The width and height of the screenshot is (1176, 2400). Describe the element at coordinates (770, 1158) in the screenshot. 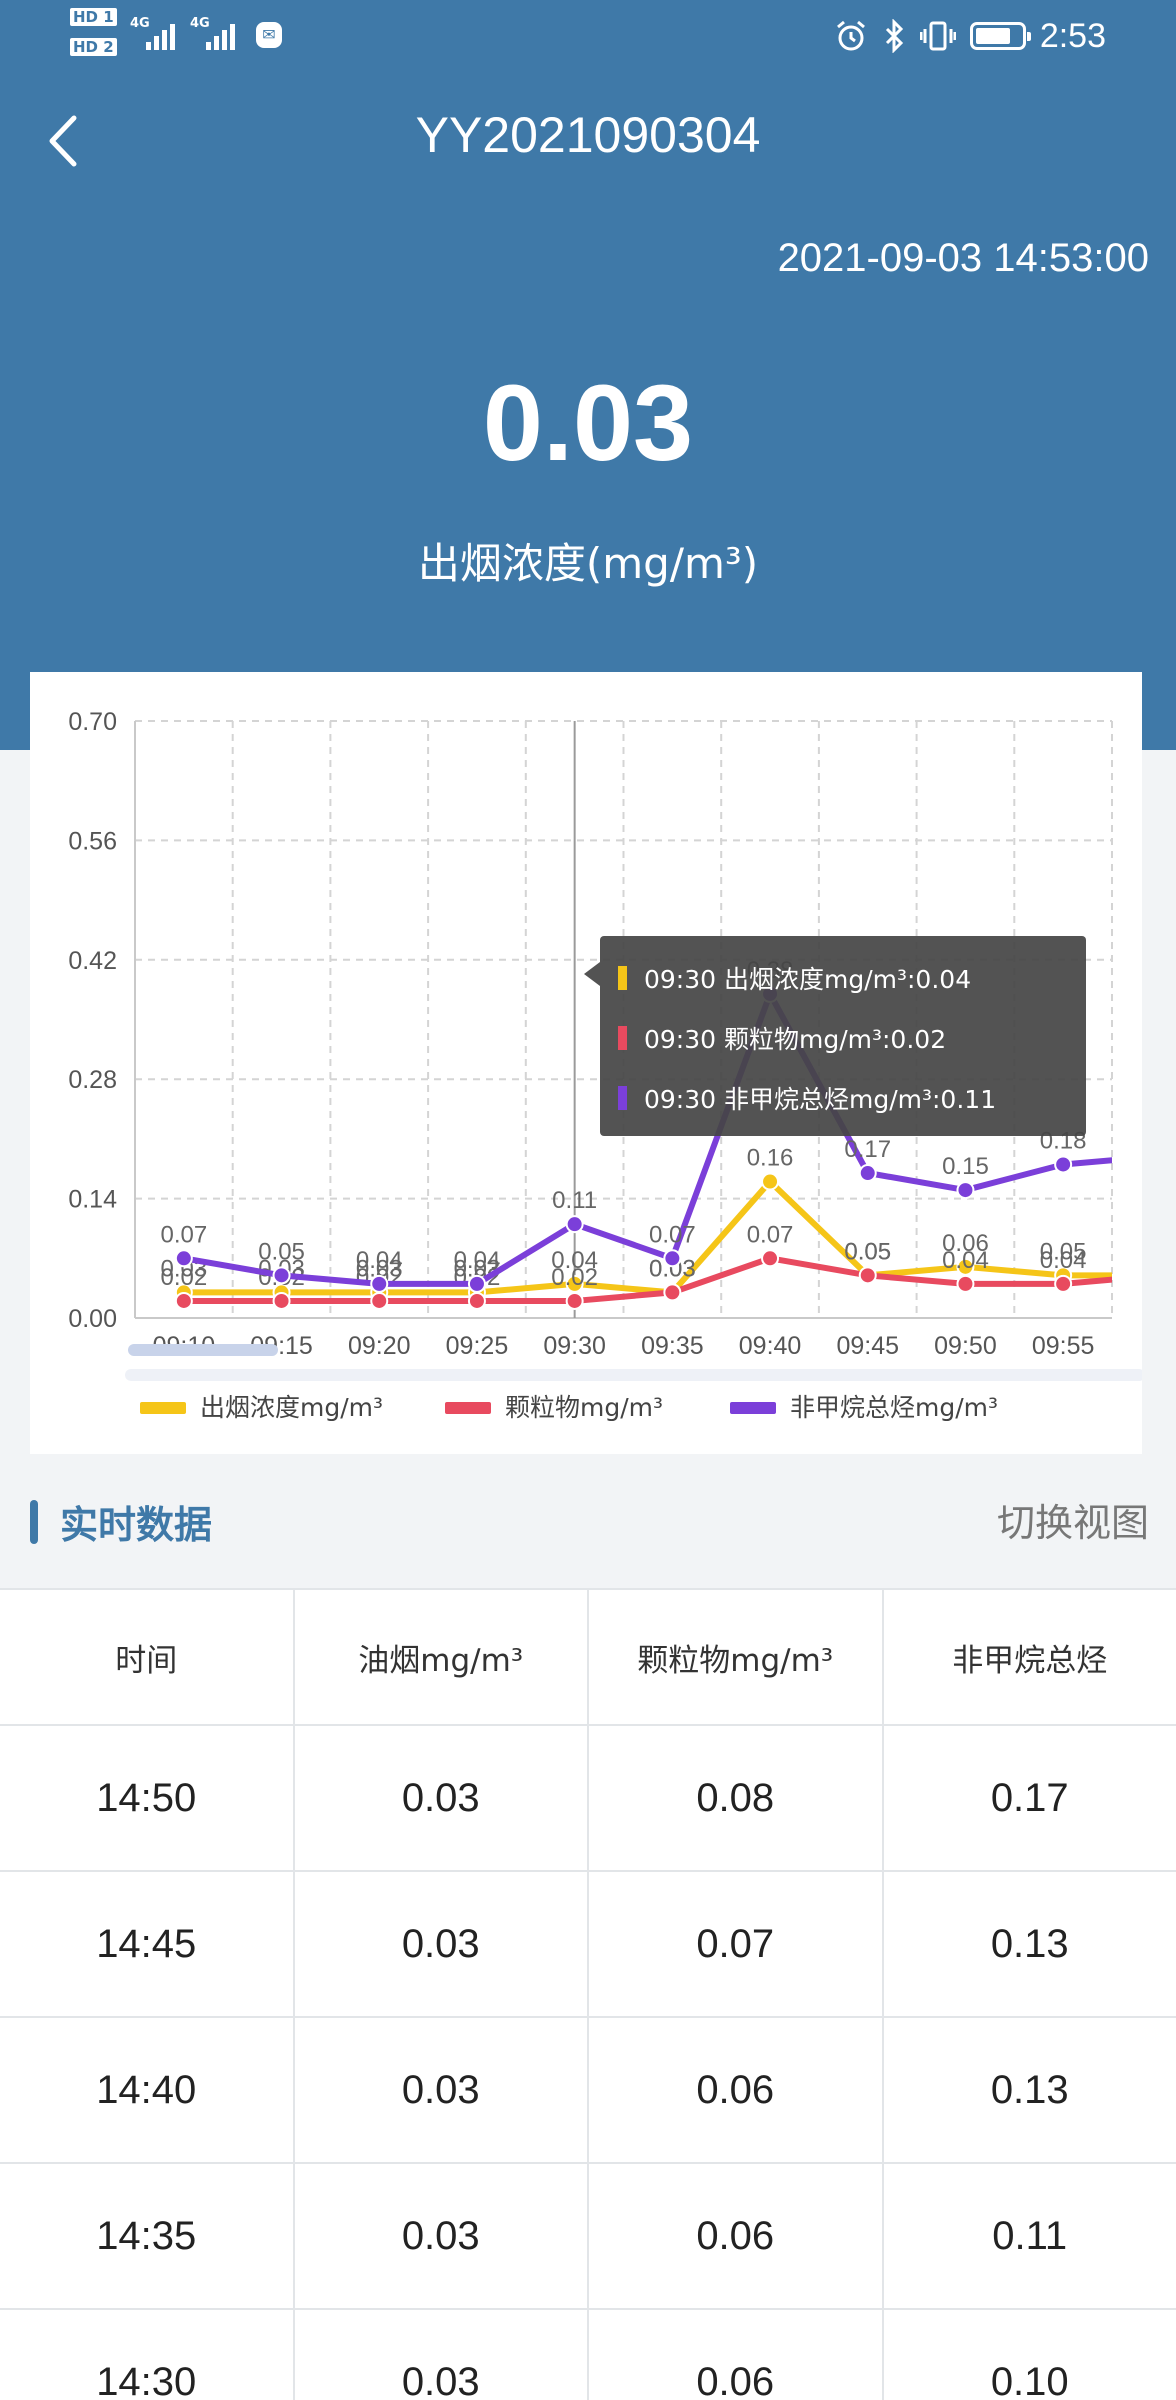

I see `data-label: 0.16` at that location.